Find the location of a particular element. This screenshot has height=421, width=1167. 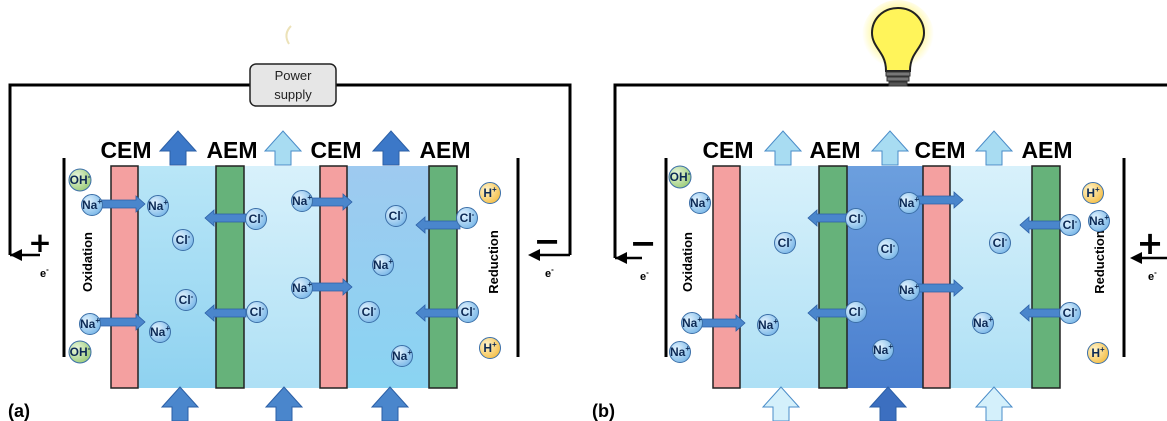

power-supply-label: Power is located at coordinates (294, 75).